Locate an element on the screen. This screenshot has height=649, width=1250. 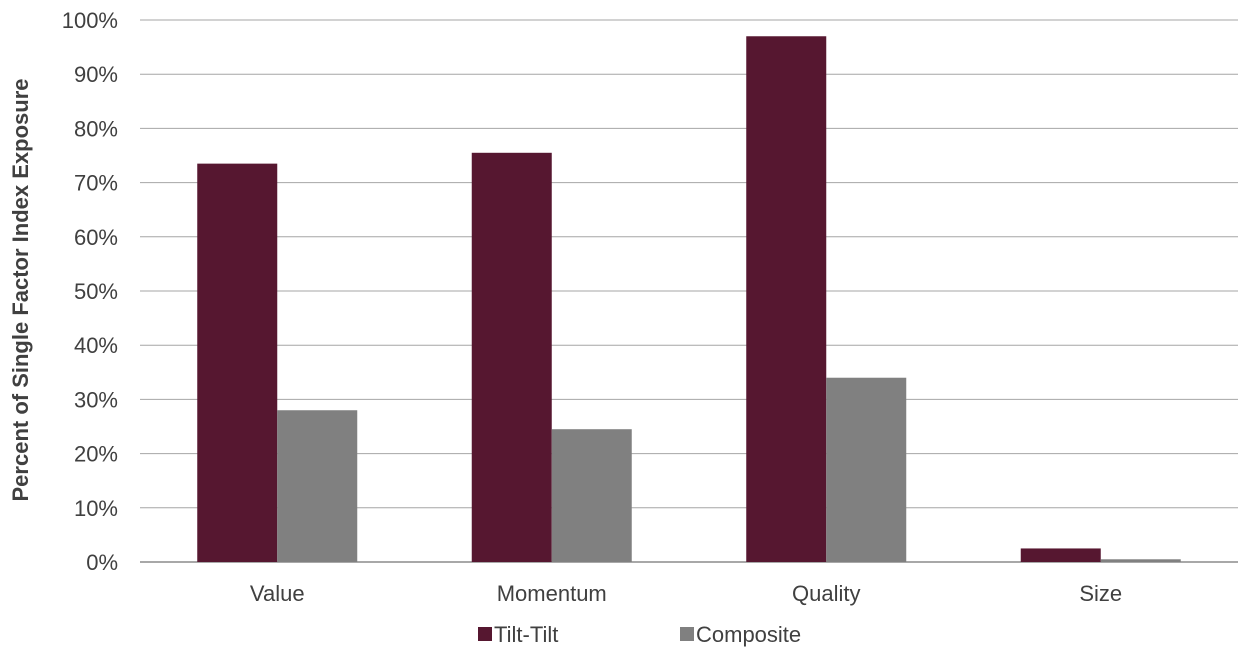
bar-tilt-tilt-quality is located at coordinates (786, 299).